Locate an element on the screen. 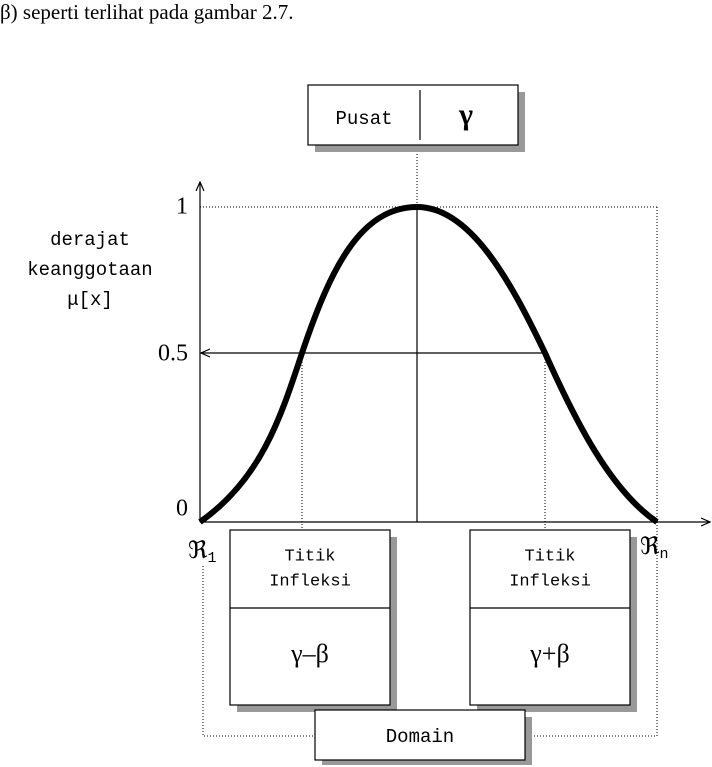  y-label: derajat is located at coordinates (90, 240).